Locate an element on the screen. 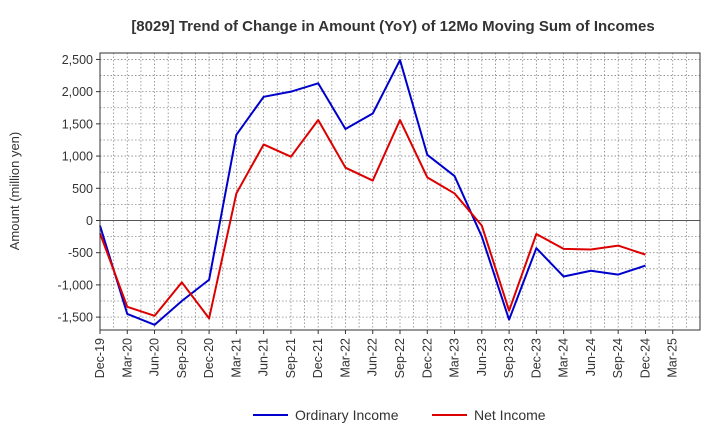  x-tick-label: Jun-23 is located at coordinates (482, 357).